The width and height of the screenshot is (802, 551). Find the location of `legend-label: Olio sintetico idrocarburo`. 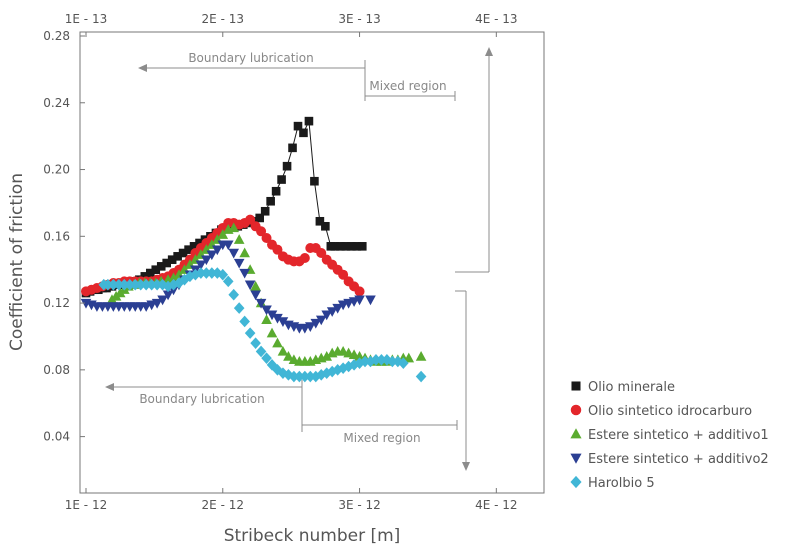

legend-label: Olio sintetico idrocarburo is located at coordinates (670, 411).